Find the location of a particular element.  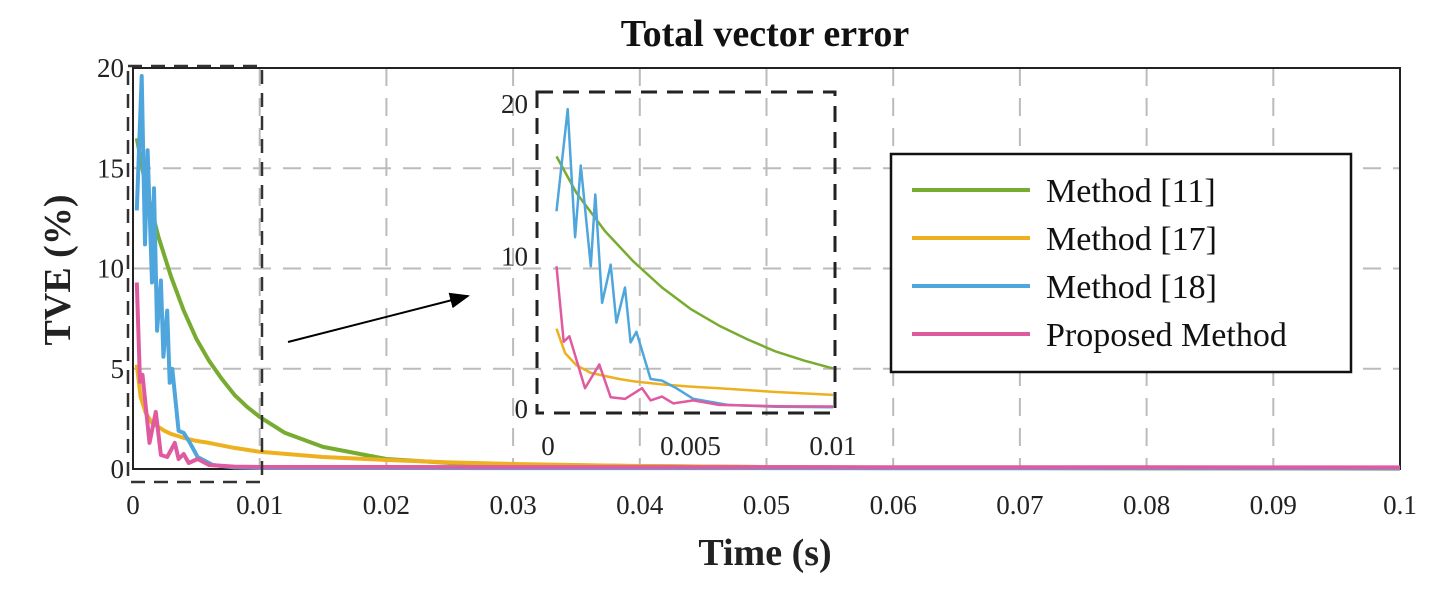

inset-x-tick-label: 0.01 is located at coordinates (832, 446).